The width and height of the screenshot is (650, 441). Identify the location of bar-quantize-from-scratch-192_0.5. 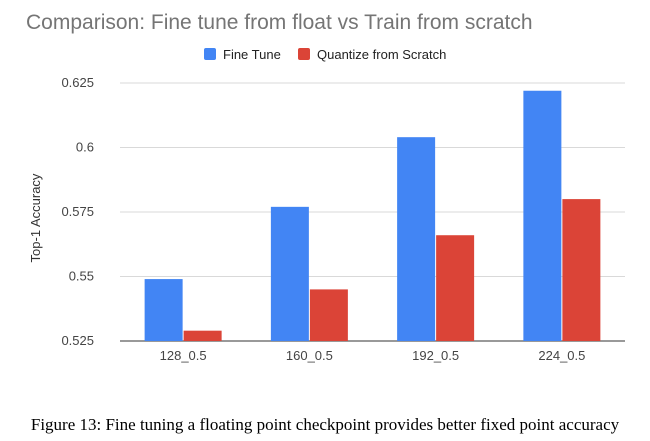
(455, 288).